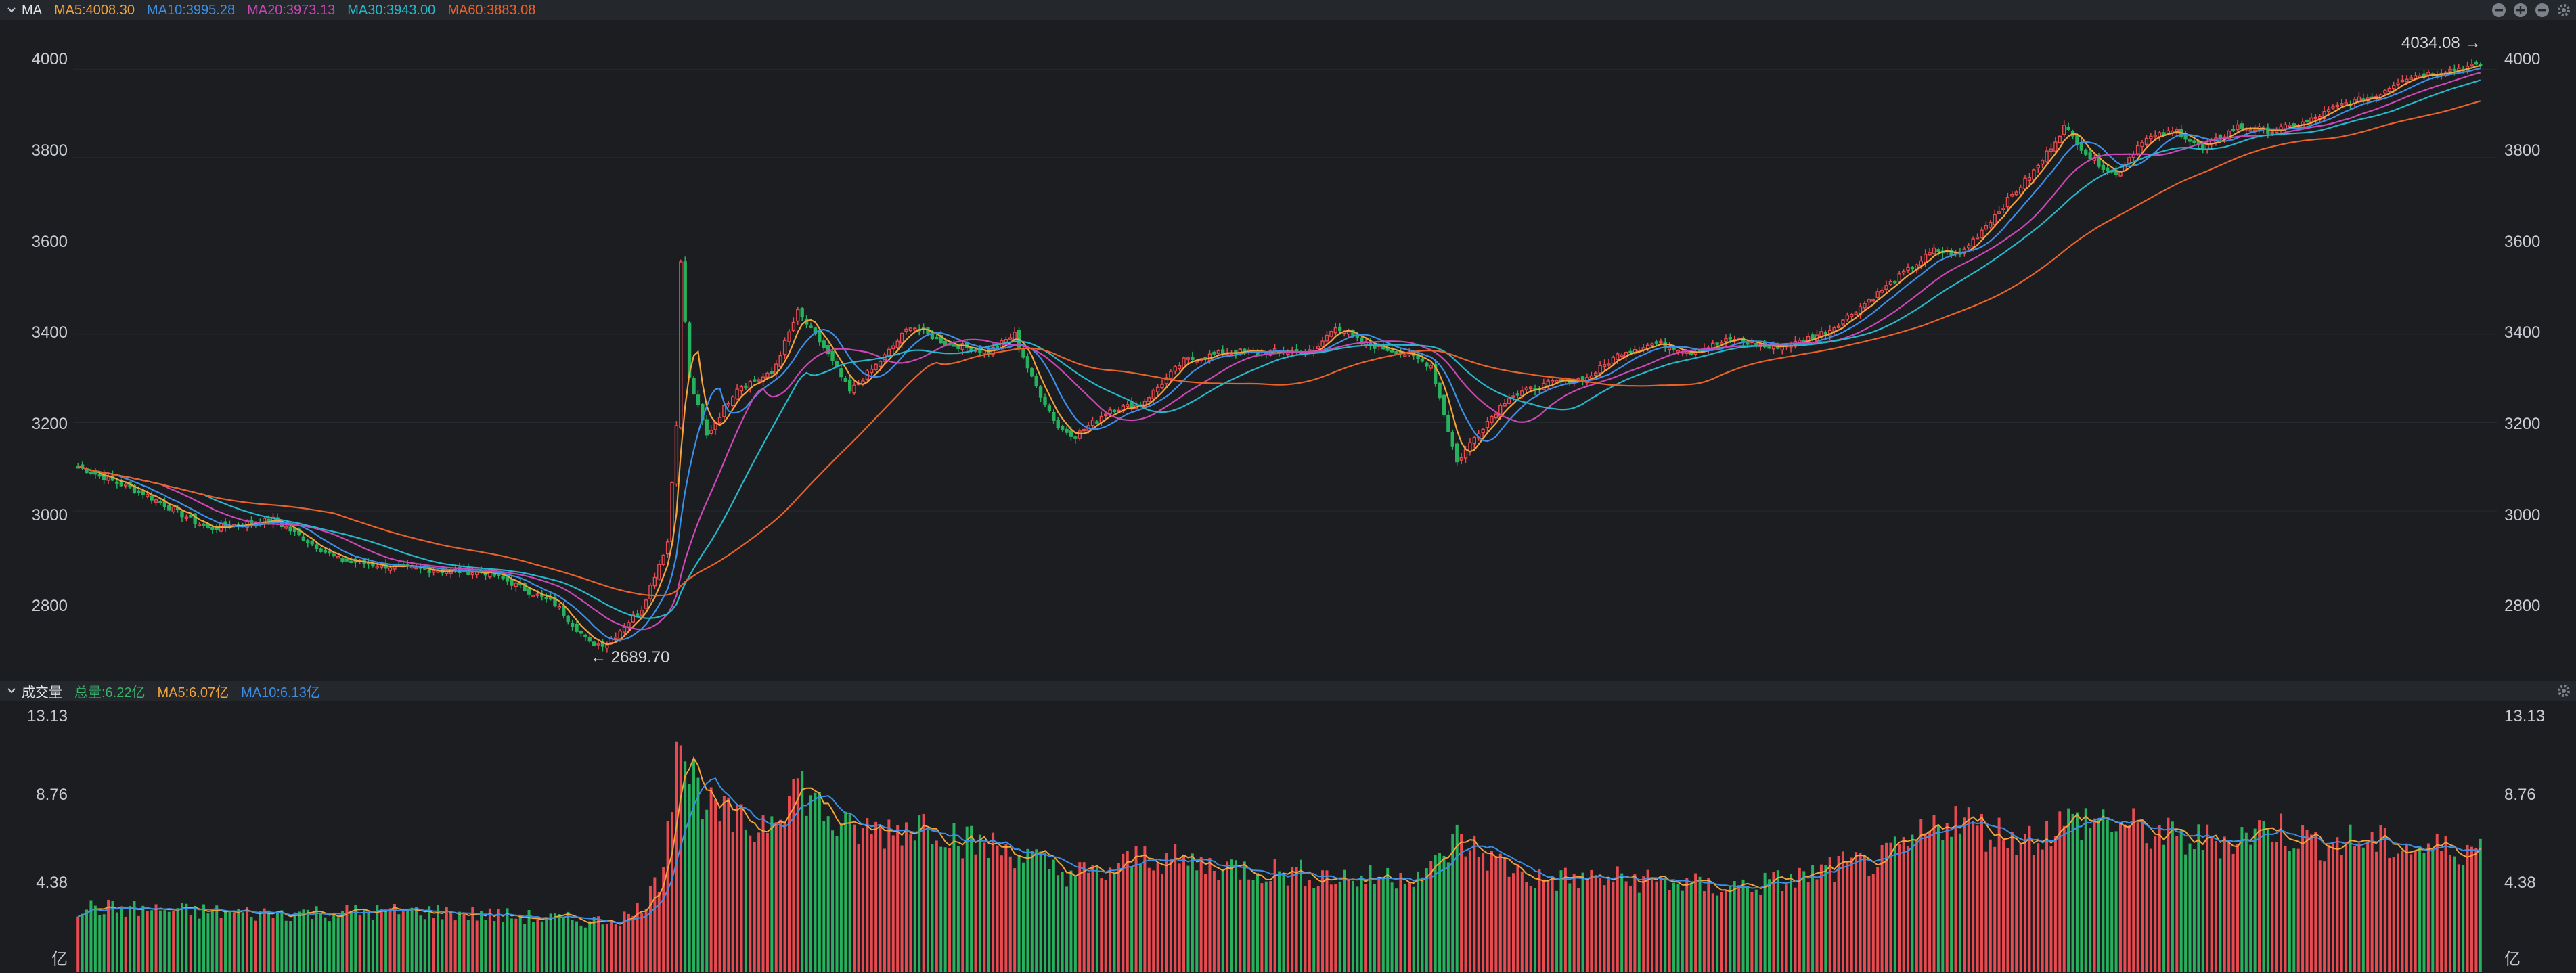 The height and width of the screenshot is (973, 2576). I want to click on arrow-right-icon: →, so click(2470, 43).